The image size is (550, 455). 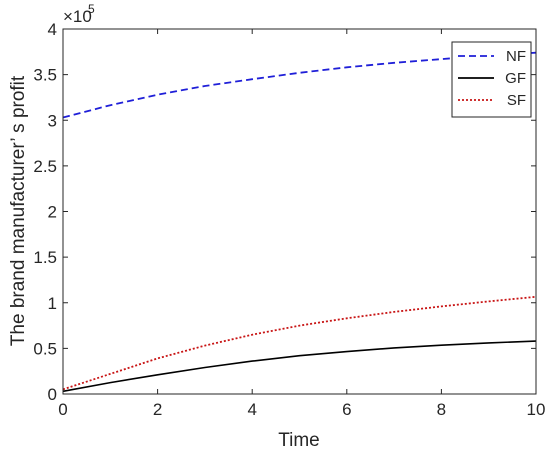 I want to click on x-tick-label: 8, so click(x=441, y=409).